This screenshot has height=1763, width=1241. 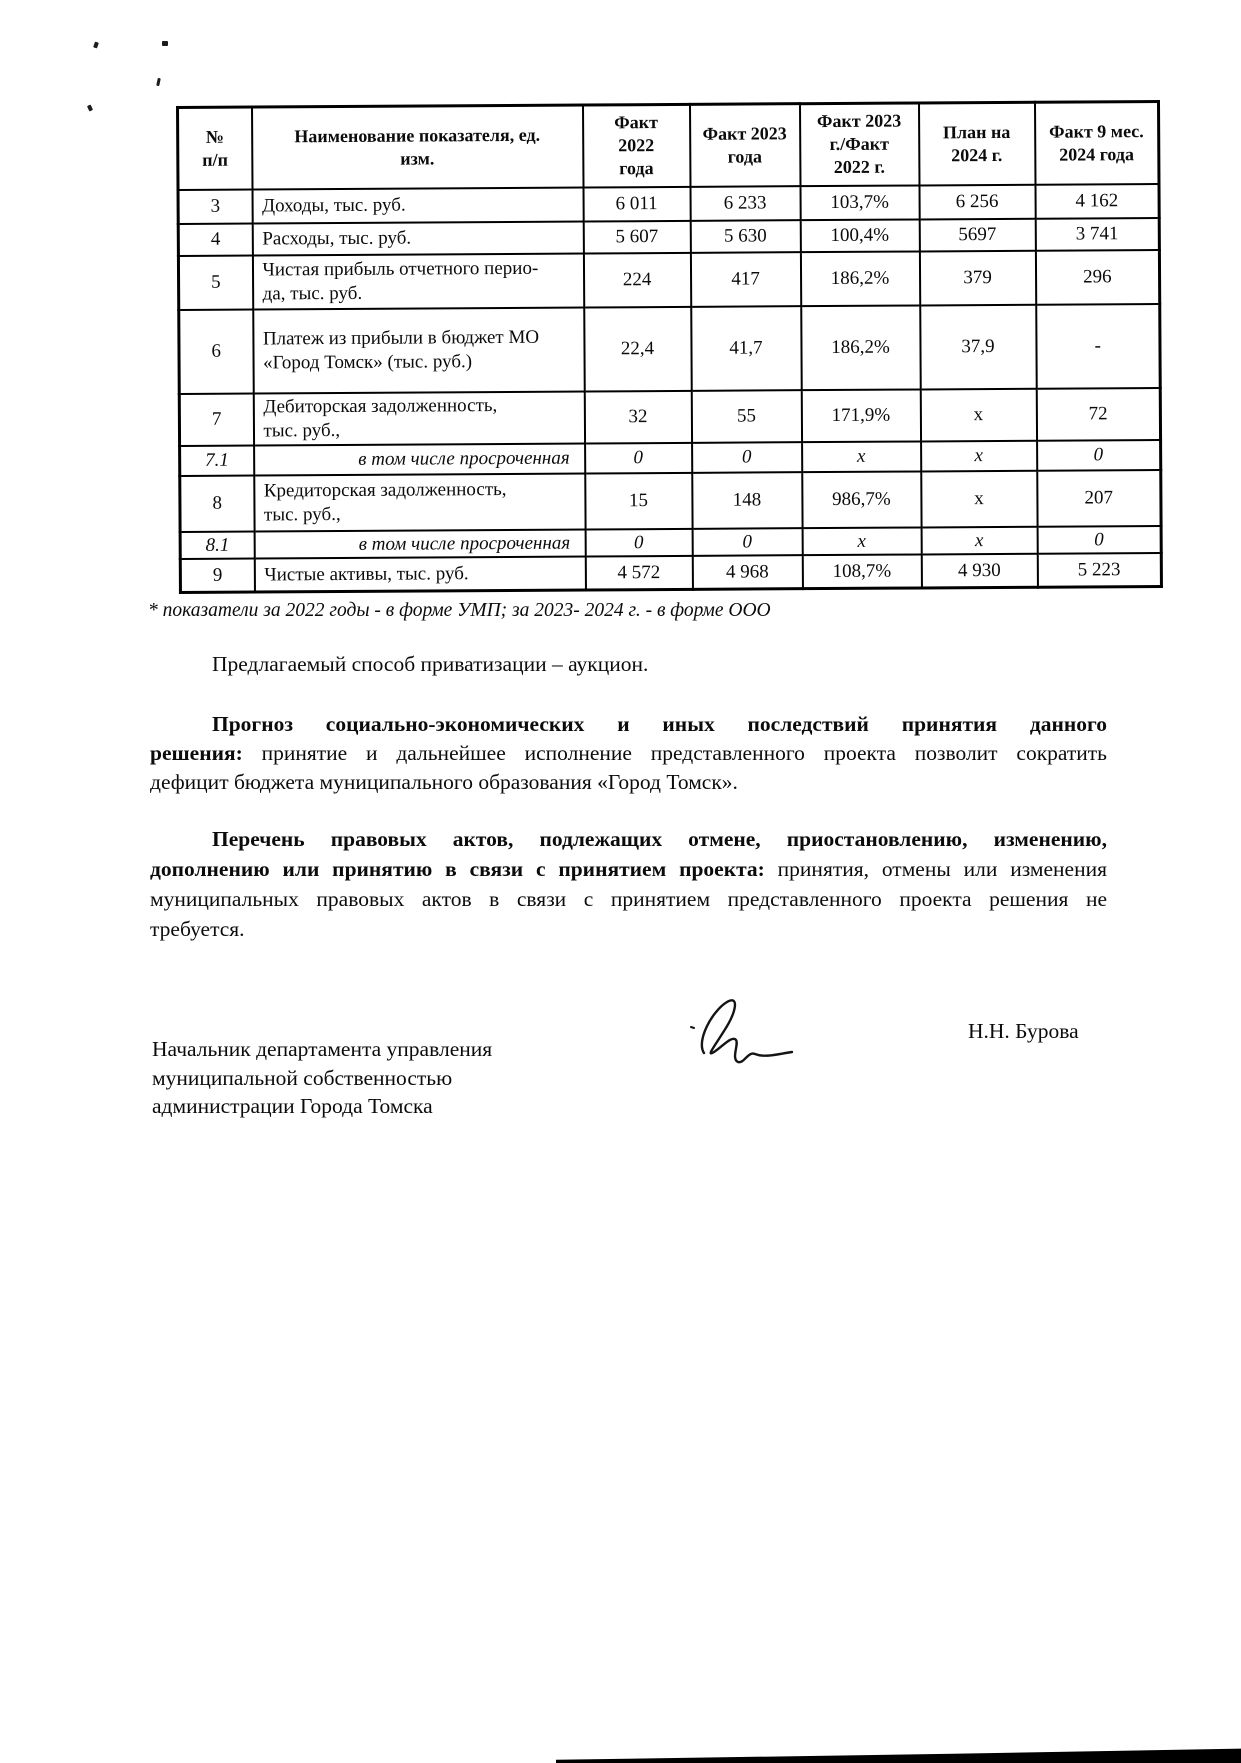 What do you see at coordinates (215, 148) in the screenshot?
I see `column-header-num: № п/п` at bounding box center [215, 148].